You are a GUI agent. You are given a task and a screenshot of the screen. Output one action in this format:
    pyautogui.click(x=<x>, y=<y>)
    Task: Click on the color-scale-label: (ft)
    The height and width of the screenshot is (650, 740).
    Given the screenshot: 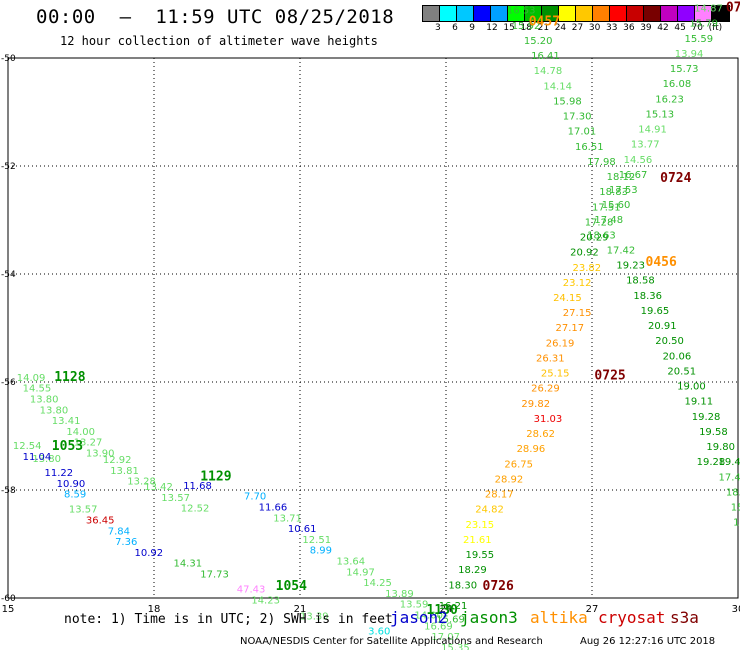 What is the action you would take?
    pyautogui.click(x=715, y=28)
    